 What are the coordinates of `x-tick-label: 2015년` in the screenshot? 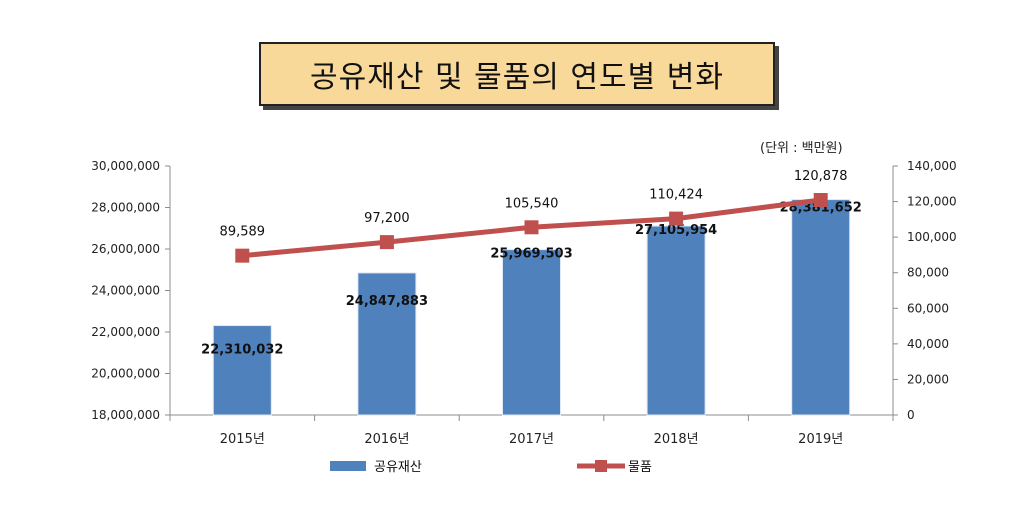 It's located at (242, 439).